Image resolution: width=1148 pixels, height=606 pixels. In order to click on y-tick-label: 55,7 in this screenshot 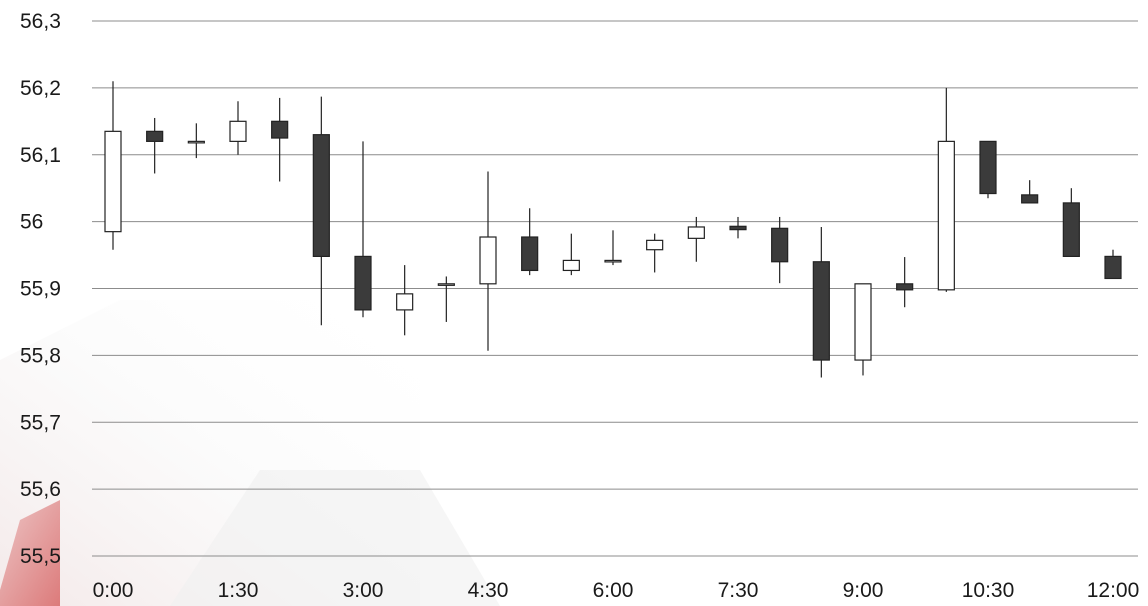, I will do `click(40, 422)`.